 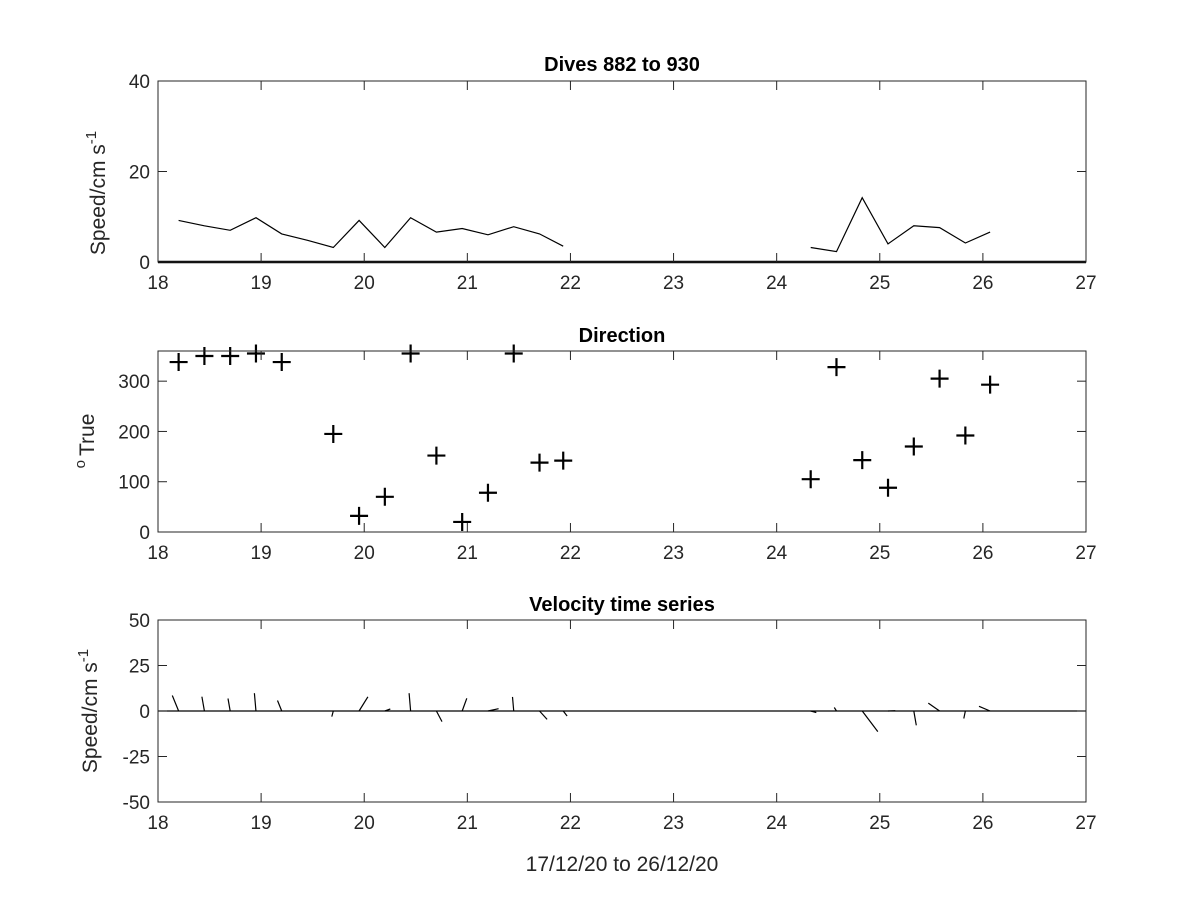 What do you see at coordinates (139, 667) in the screenshot?
I see `y-tick-label: 25` at bounding box center [139, 667].